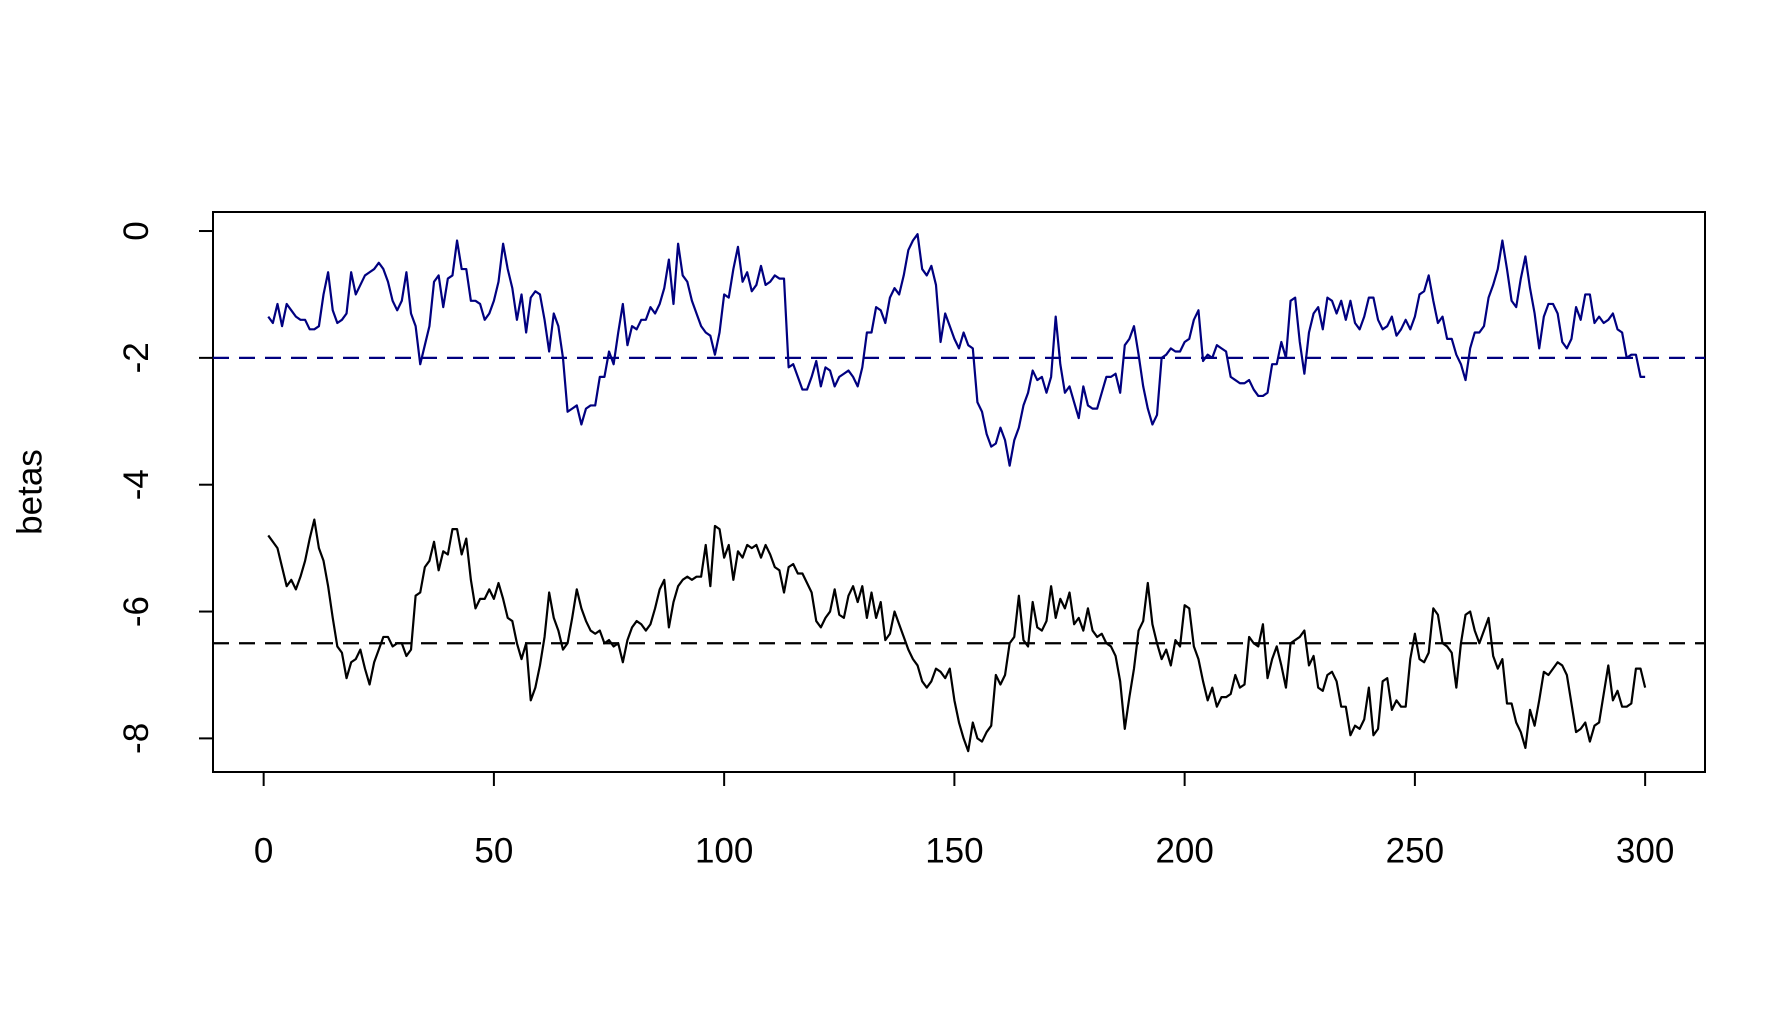  I want to click on x-tick-label: 200, so click(1184, 850).